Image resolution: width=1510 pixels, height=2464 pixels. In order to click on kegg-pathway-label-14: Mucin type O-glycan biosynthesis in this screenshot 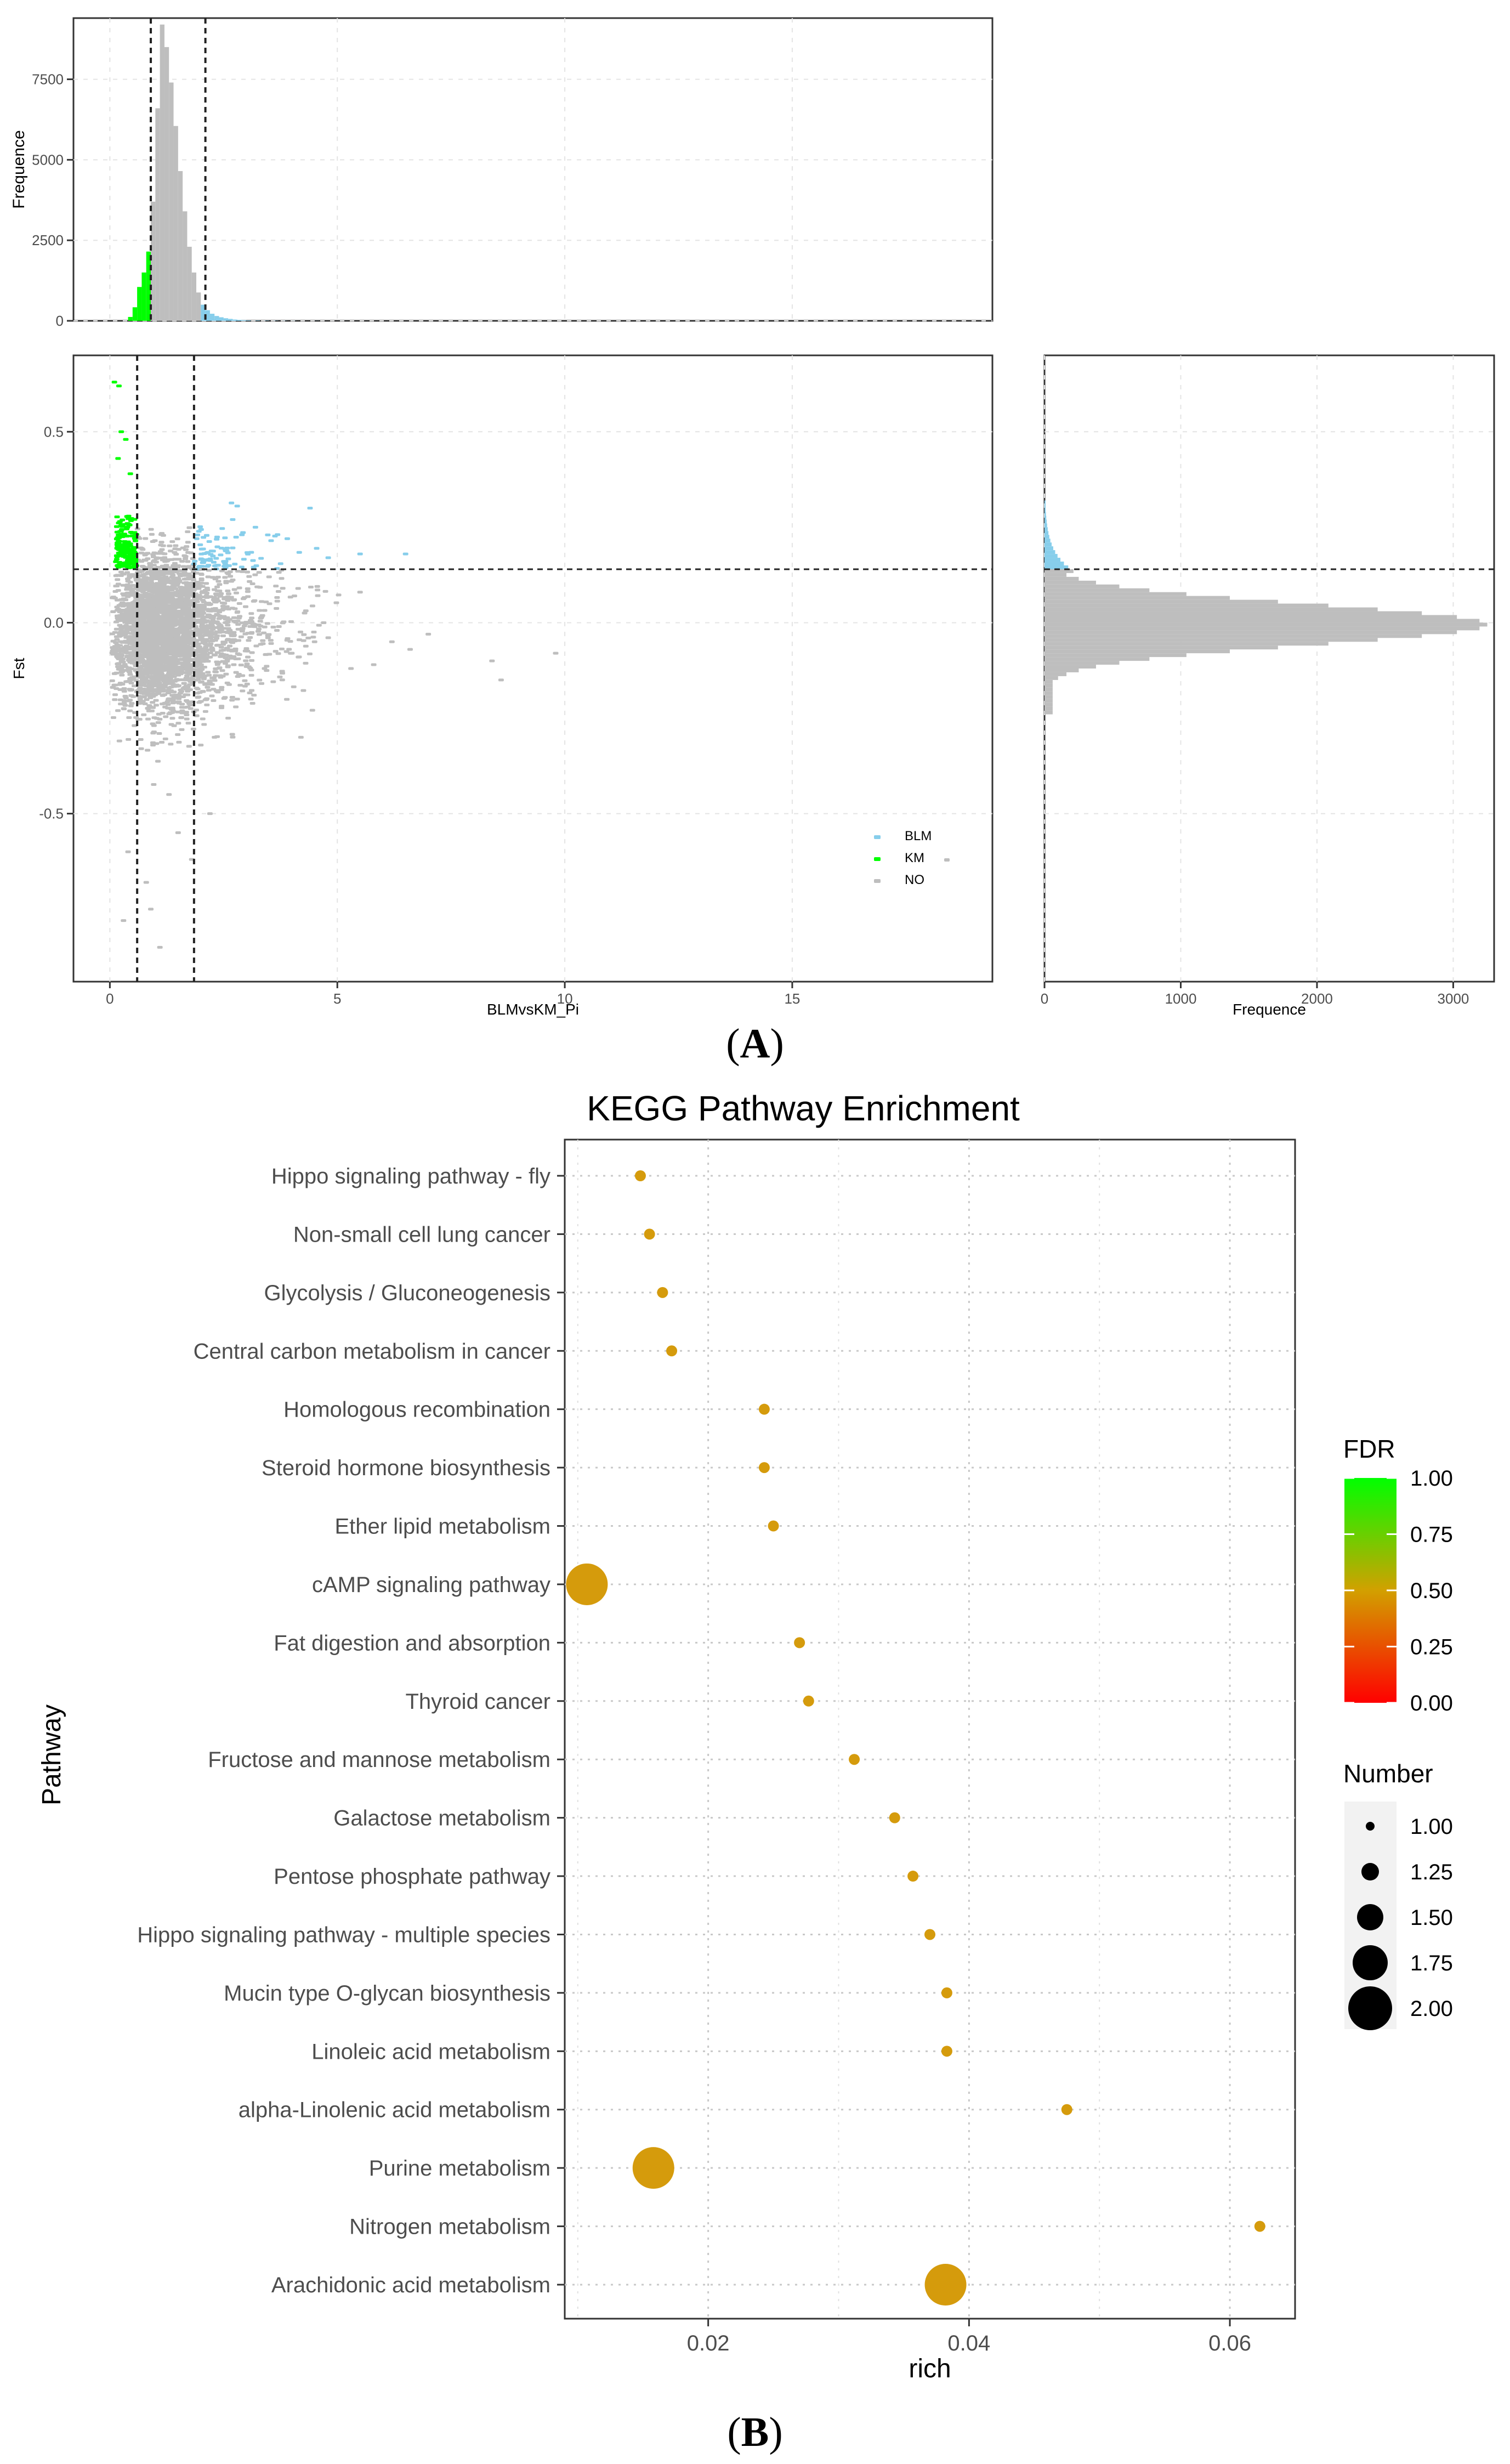, I will do `click(387, 1993)`.